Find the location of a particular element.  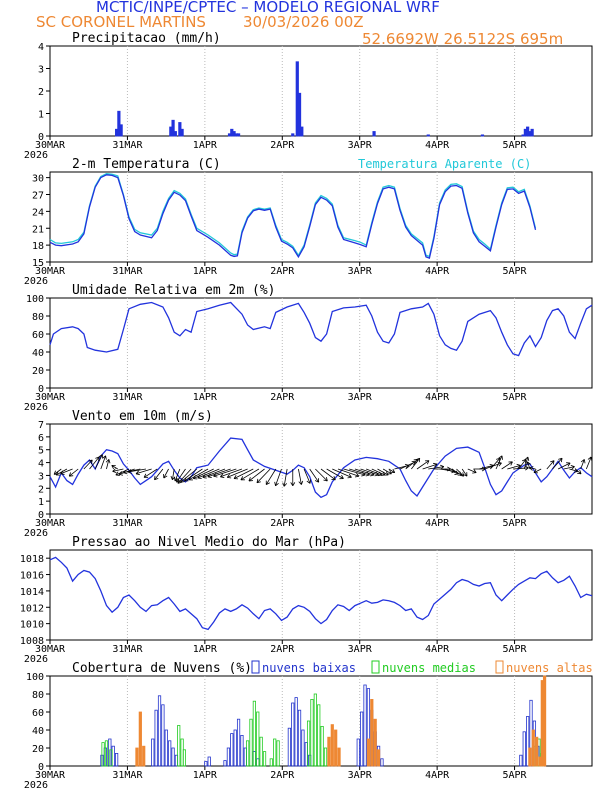

y-tick-label: 1014 is located at coordinates (32, 592).